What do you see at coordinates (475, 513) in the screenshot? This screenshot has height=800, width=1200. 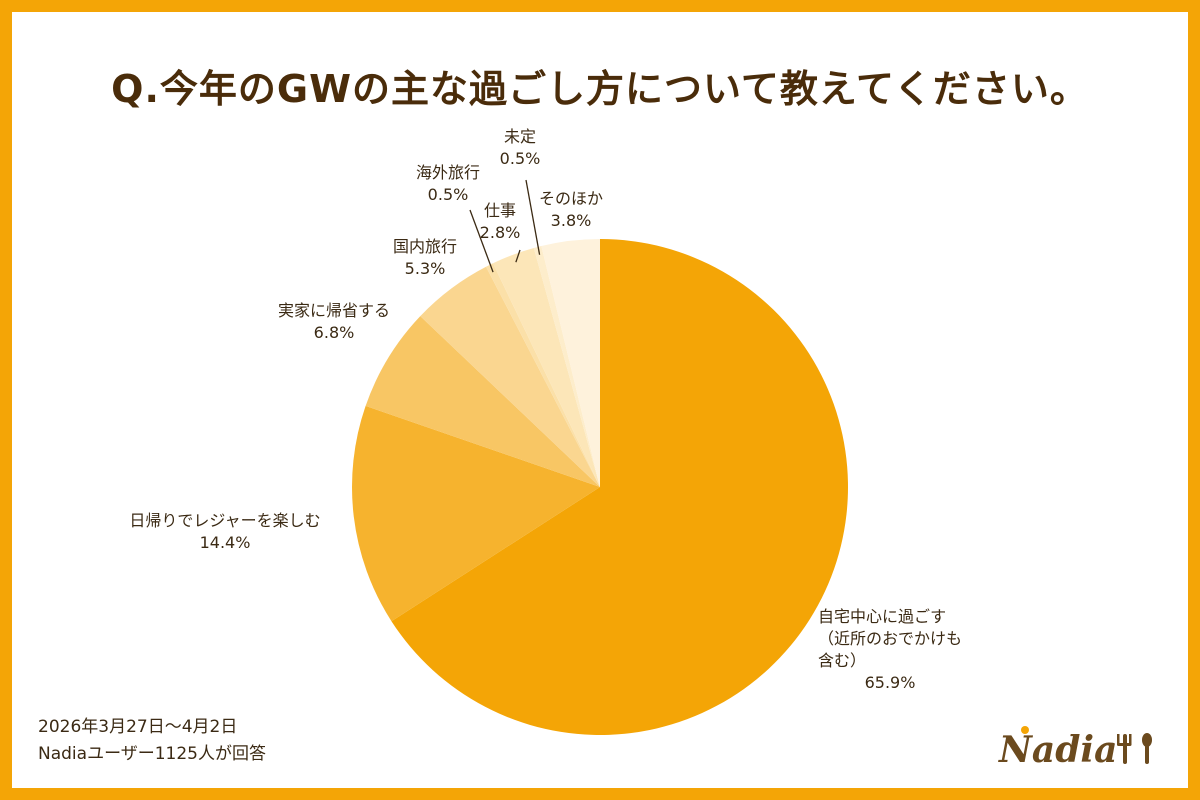 I see `pie-slice-daytrip` at bounding box center [475, 513].